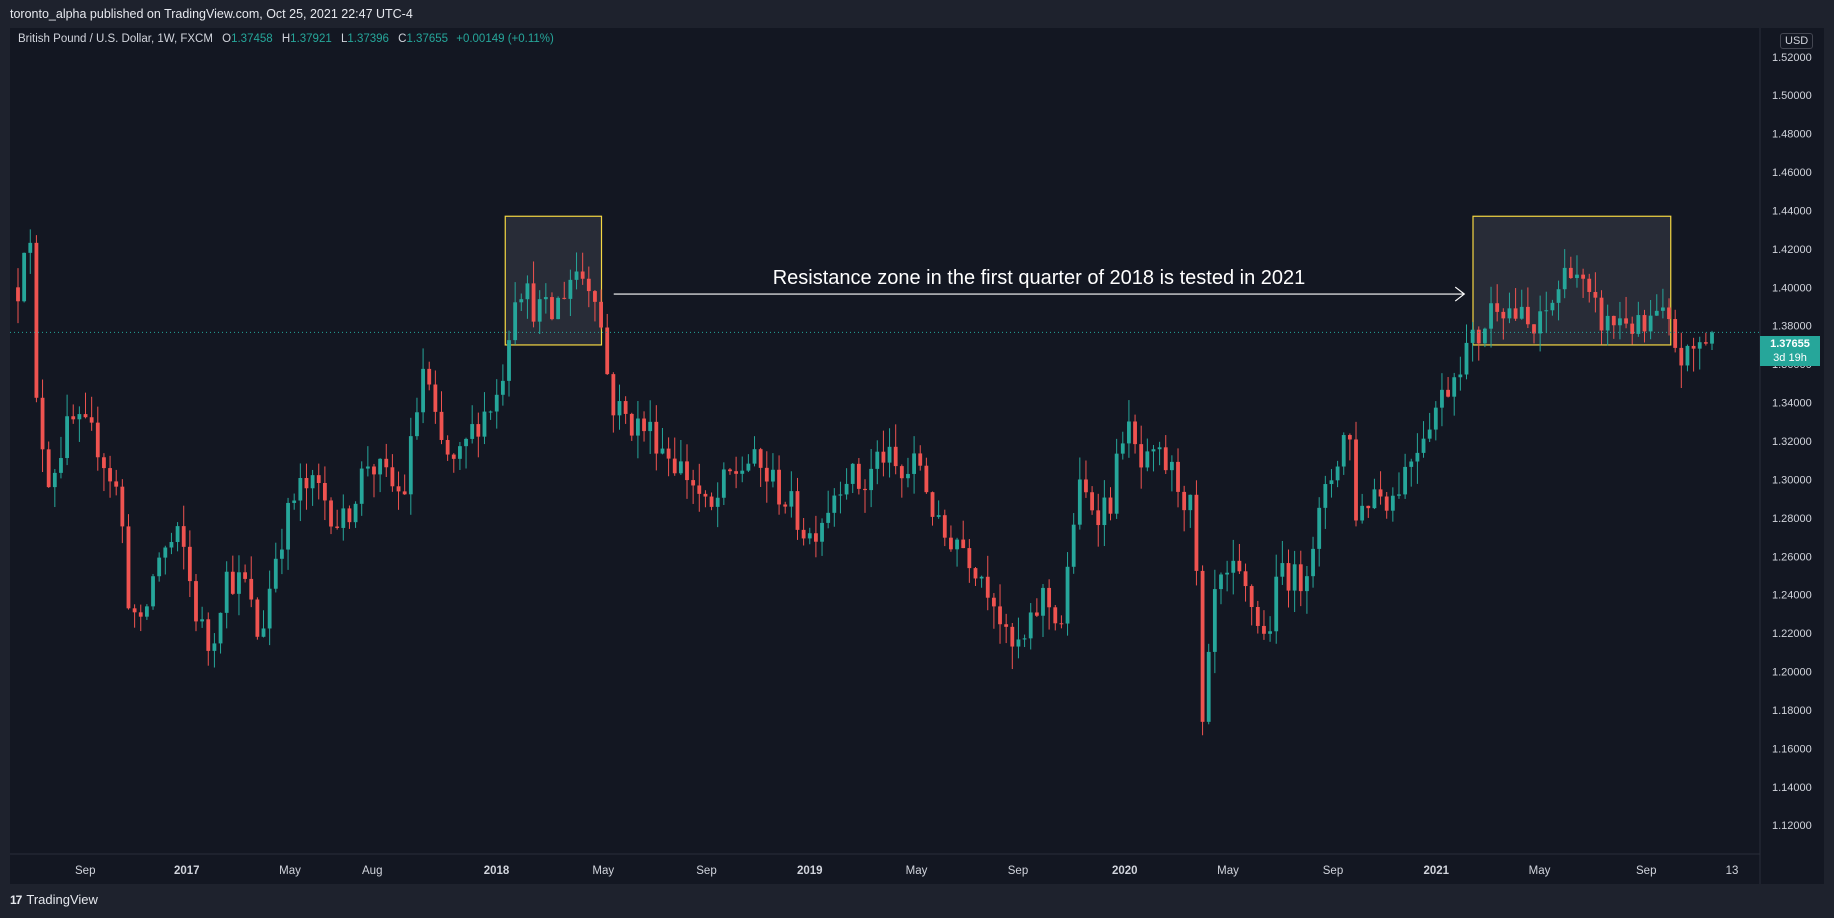 This screenshot has width=1834, height=918. I want to click on tradingview-brand: 17 TradingView, so click(54, 899).